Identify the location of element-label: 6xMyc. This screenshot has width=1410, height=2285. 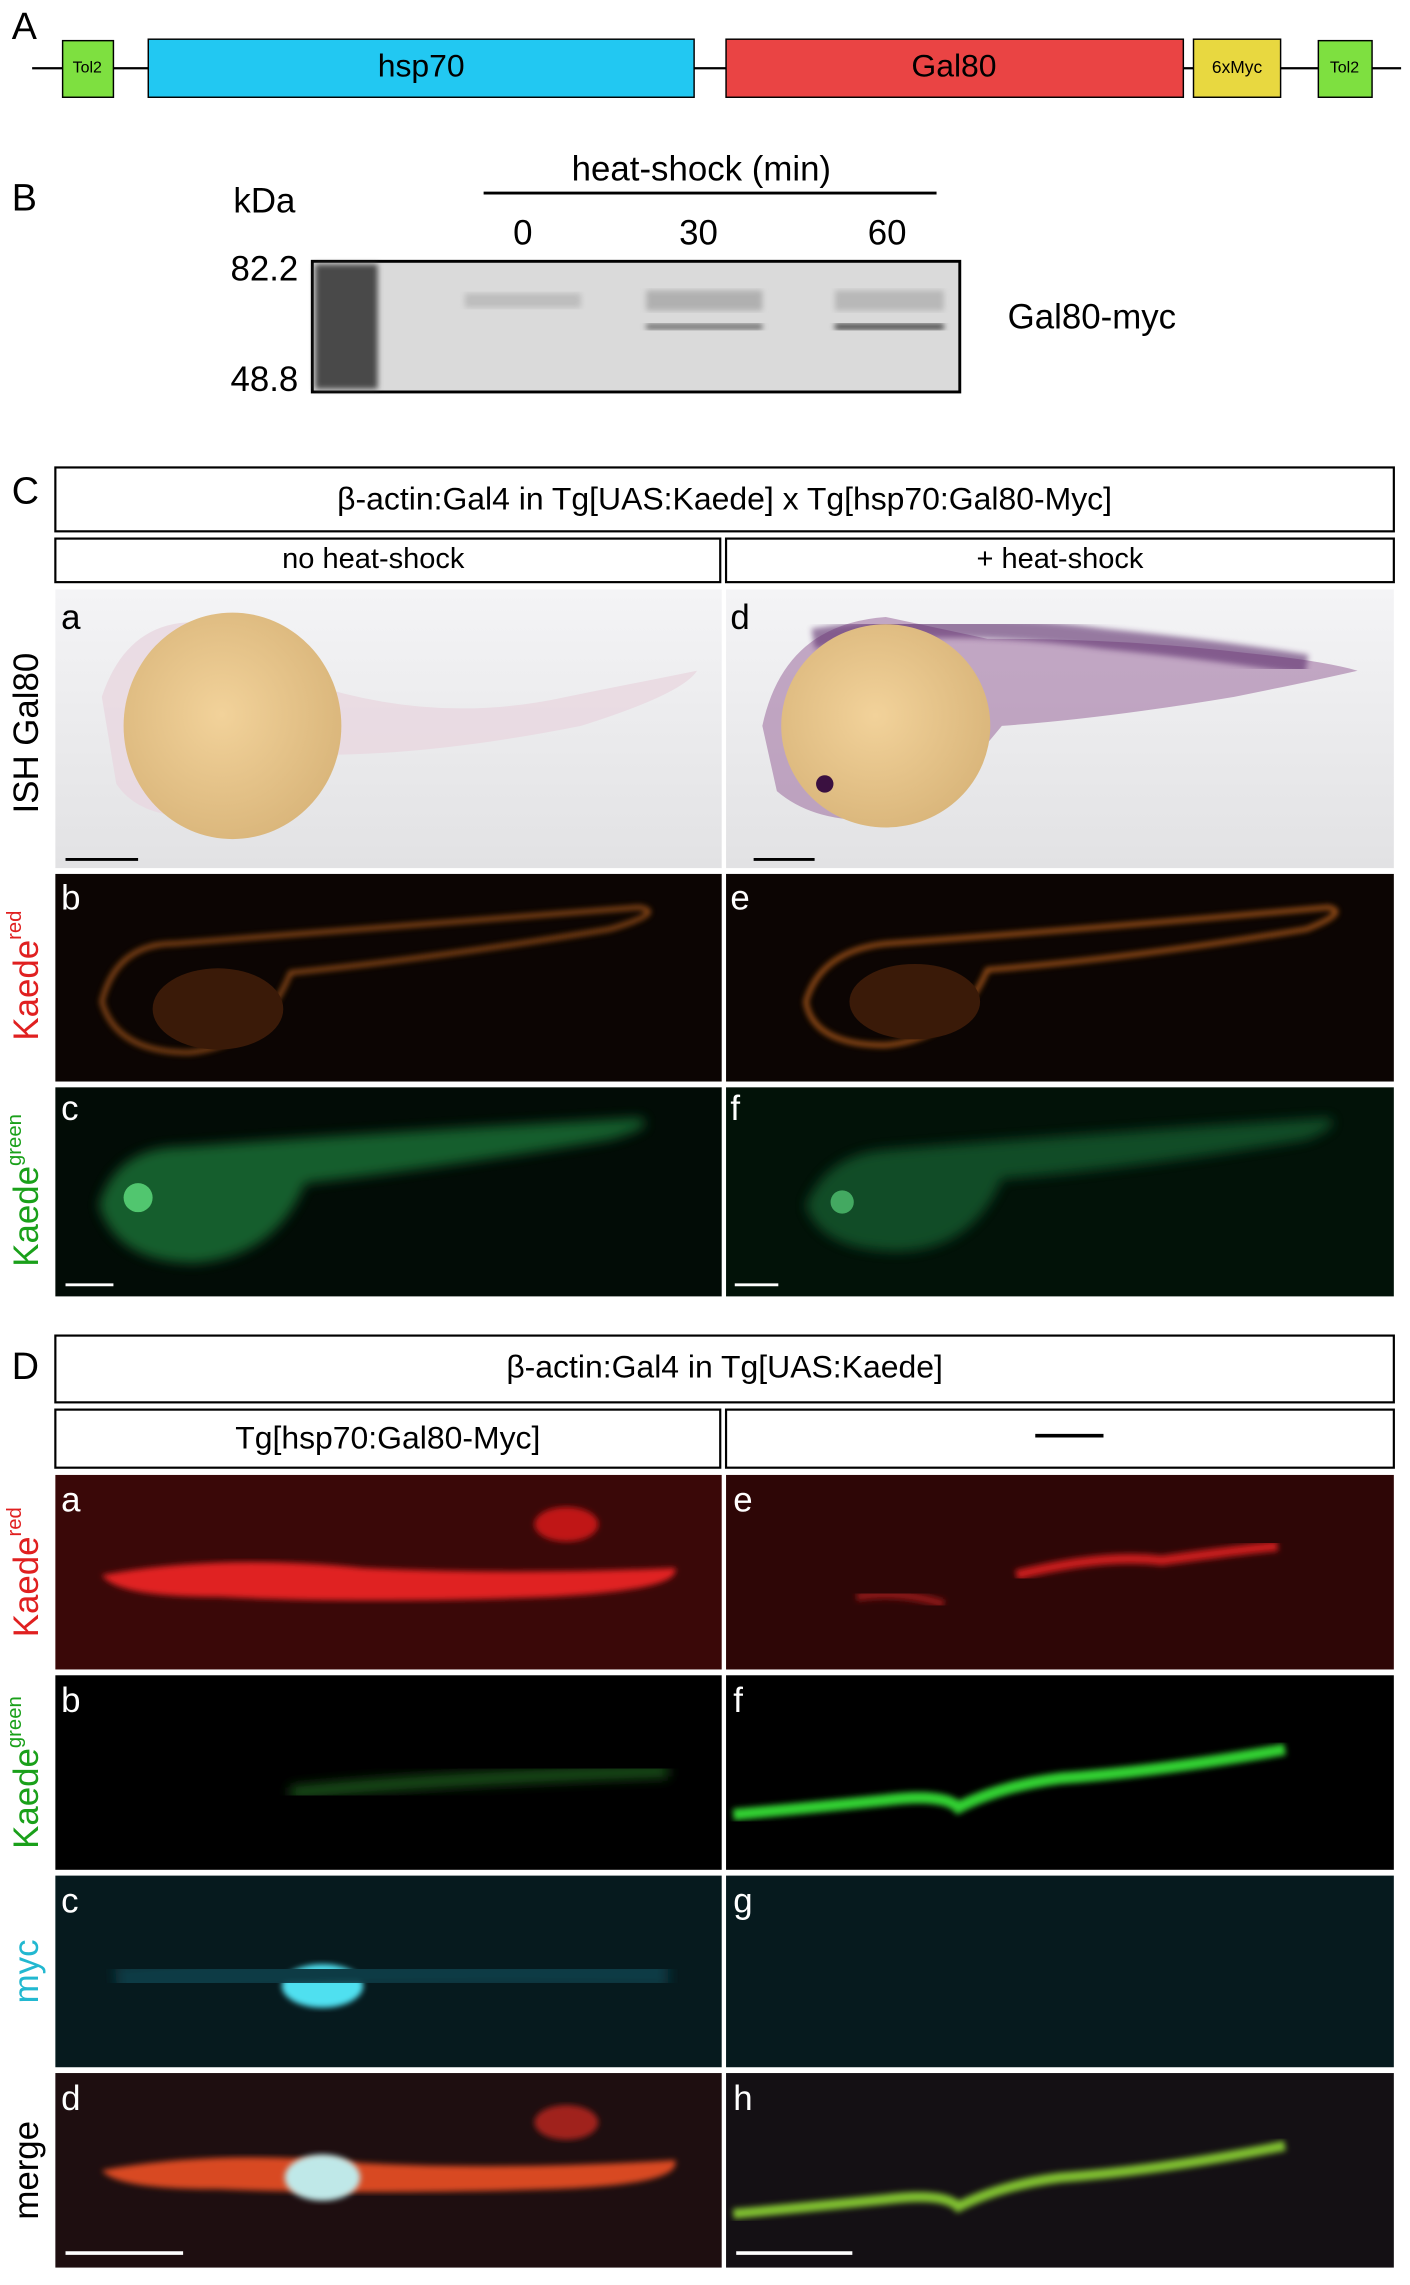
(1237, 67).